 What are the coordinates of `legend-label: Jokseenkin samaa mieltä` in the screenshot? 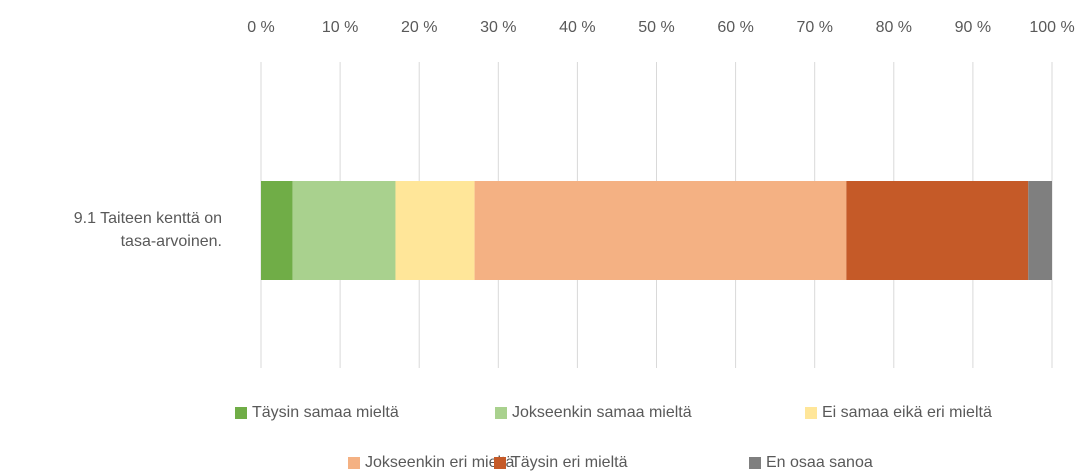 It's located at (602, 412).